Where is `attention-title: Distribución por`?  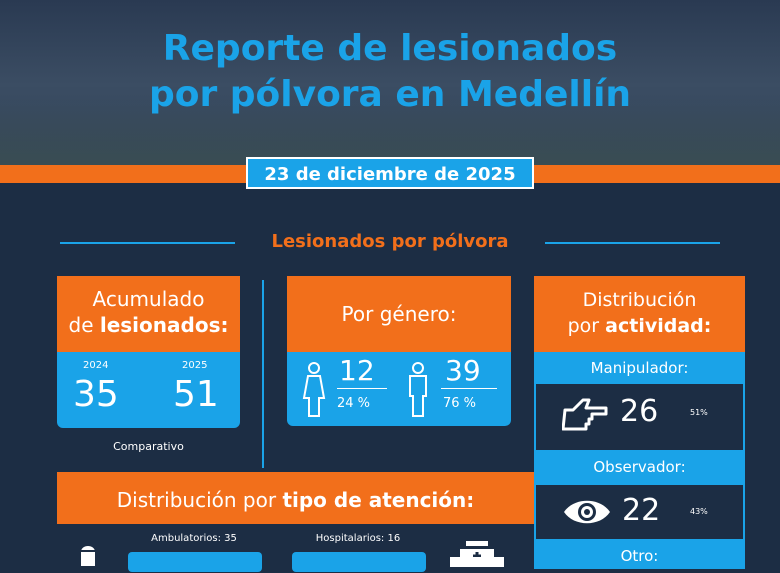 attention-title: Distribución por is located at coordinates (199, 500).